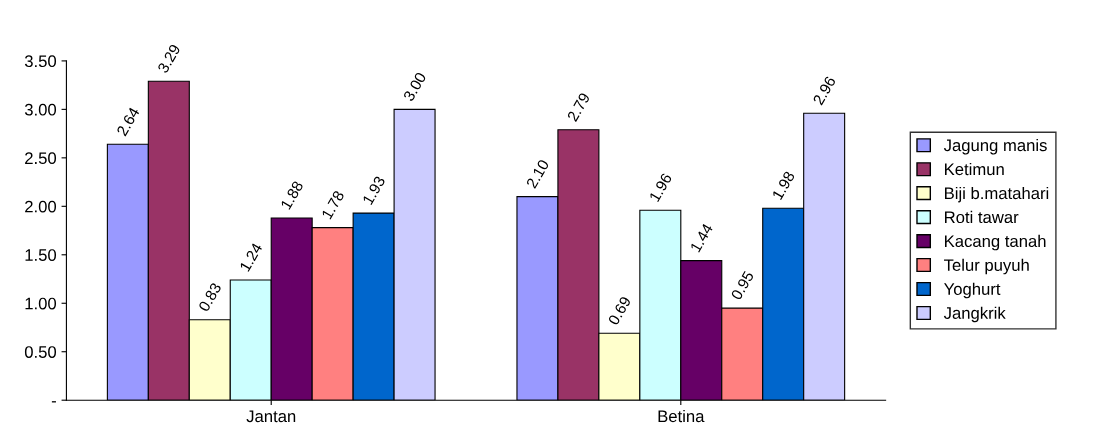  What do you see at coordinates (53, 402) in the screenshot?
I see `y-tick-label: -` at bounding box center [53, 402].